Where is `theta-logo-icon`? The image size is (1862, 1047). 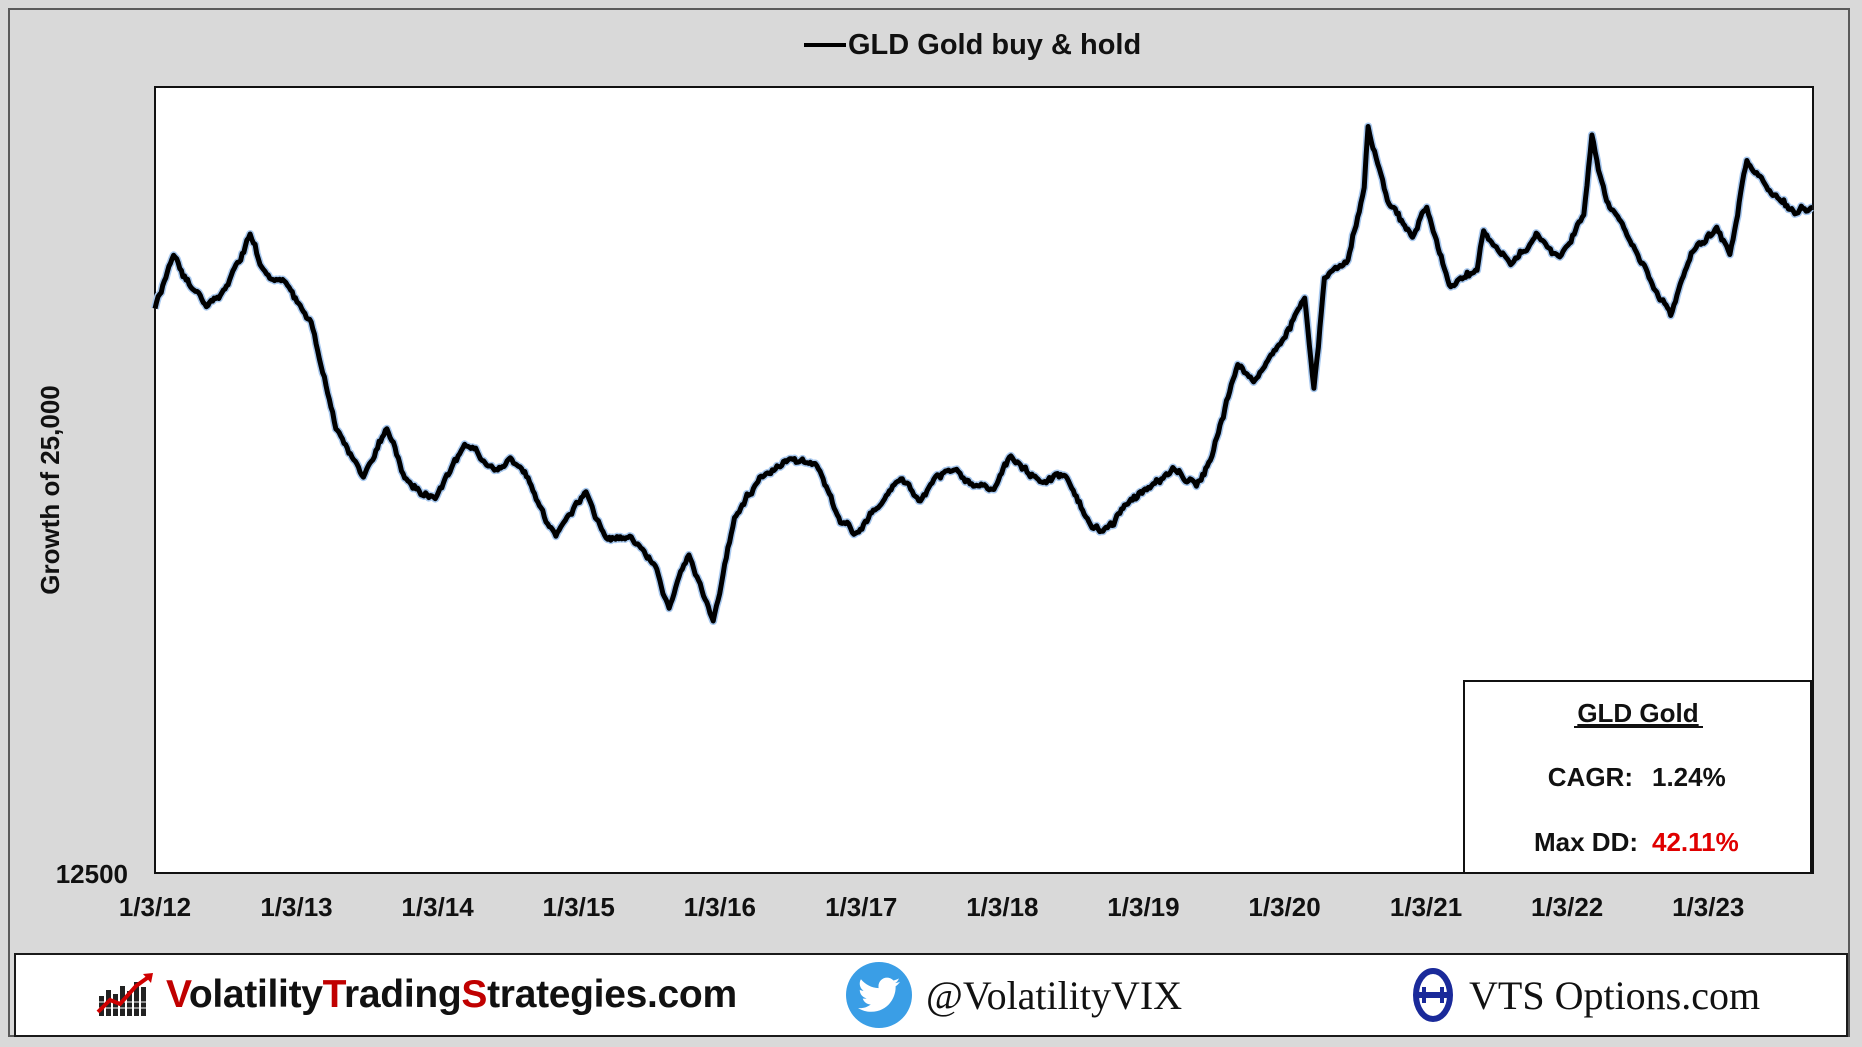
theta-logo-icon is located at coordinates (1433, 995).